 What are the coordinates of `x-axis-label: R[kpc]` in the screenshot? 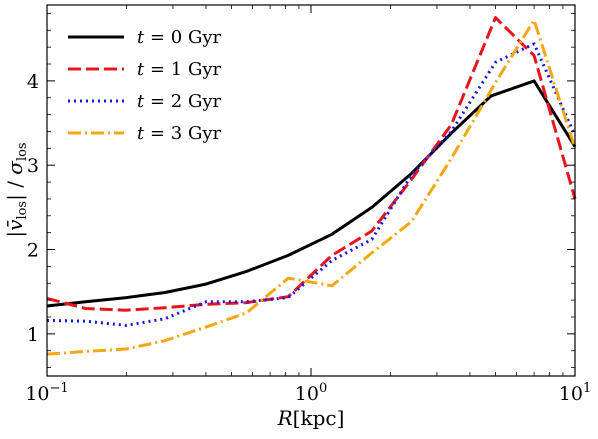 It's located at (311, 418).